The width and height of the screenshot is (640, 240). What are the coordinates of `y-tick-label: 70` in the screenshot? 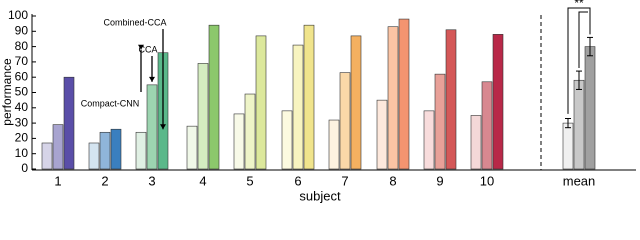 It's located at (22, 61).